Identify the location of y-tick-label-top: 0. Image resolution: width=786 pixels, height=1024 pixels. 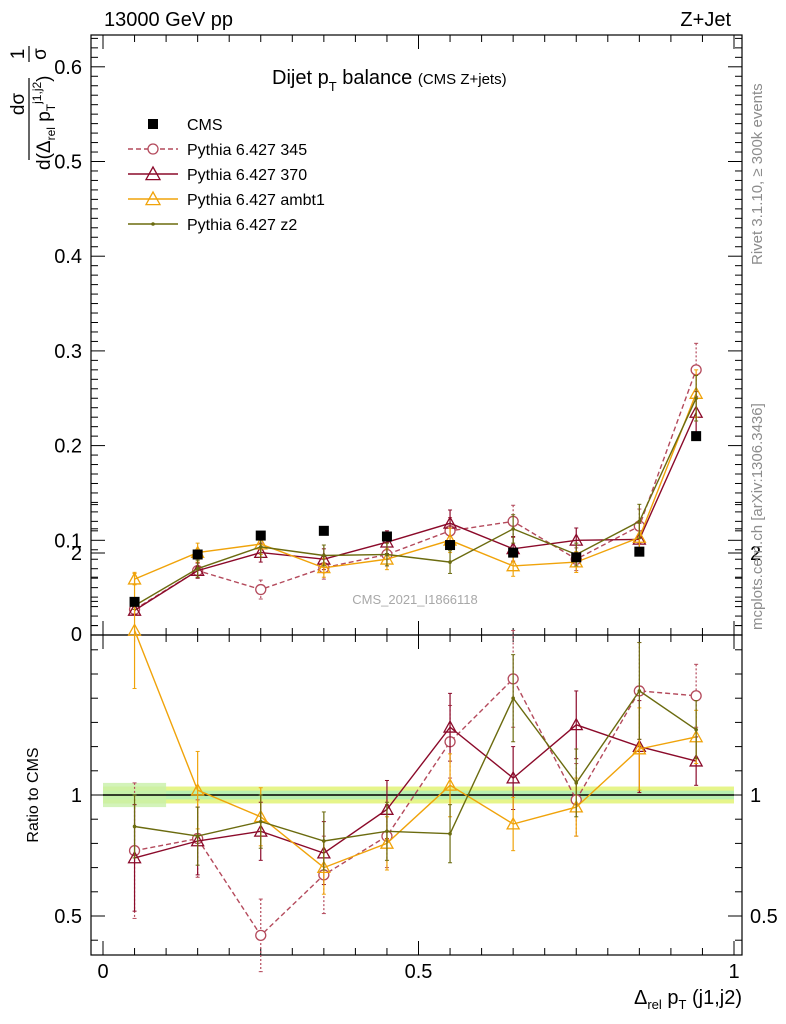
(76, 635).